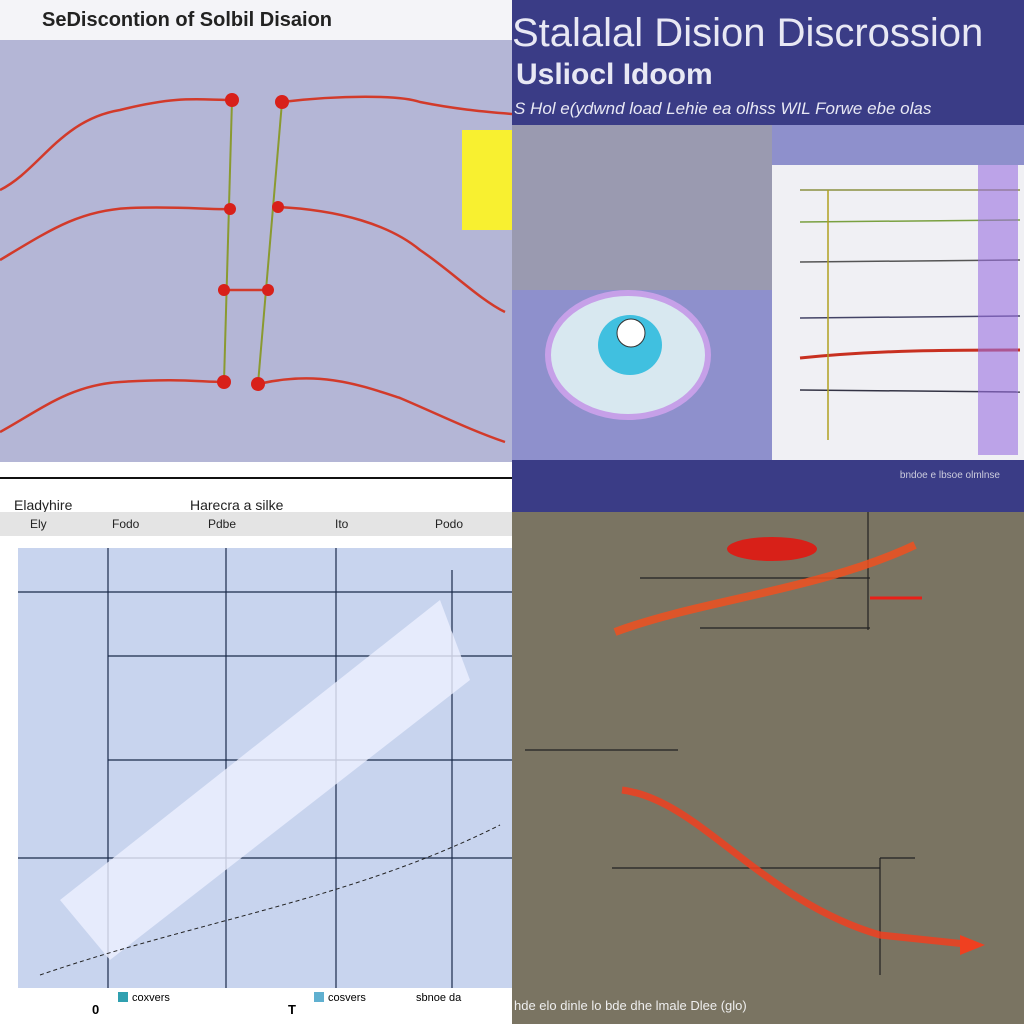  What do you see at coordinates (747, 33) in the screenshot?
I see `panel-title: Stalalal Dision Discrossion` at bounding box center [747, 33].